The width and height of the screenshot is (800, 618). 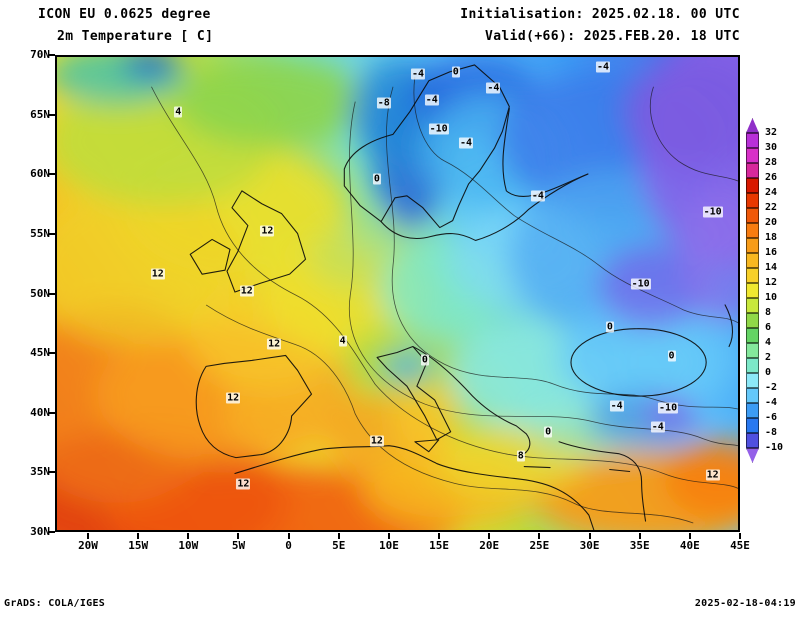 What do you see at coordinates (771, 162) in the screenshot?
I see `colorbar-label: 28` at bounding box center [771, 162].